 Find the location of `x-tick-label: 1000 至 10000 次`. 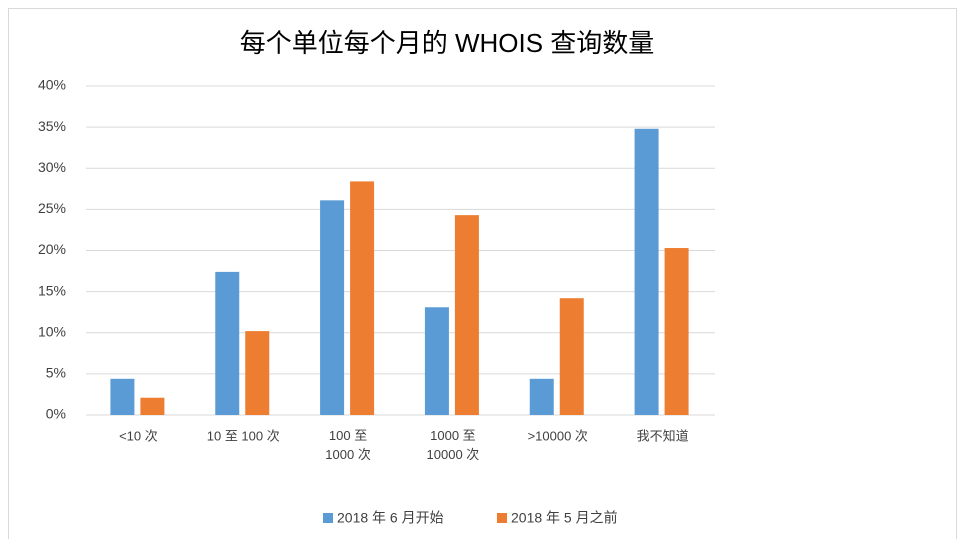

x-tick-label: 1000 至 10000 次 is located at coordinates (453, 445).